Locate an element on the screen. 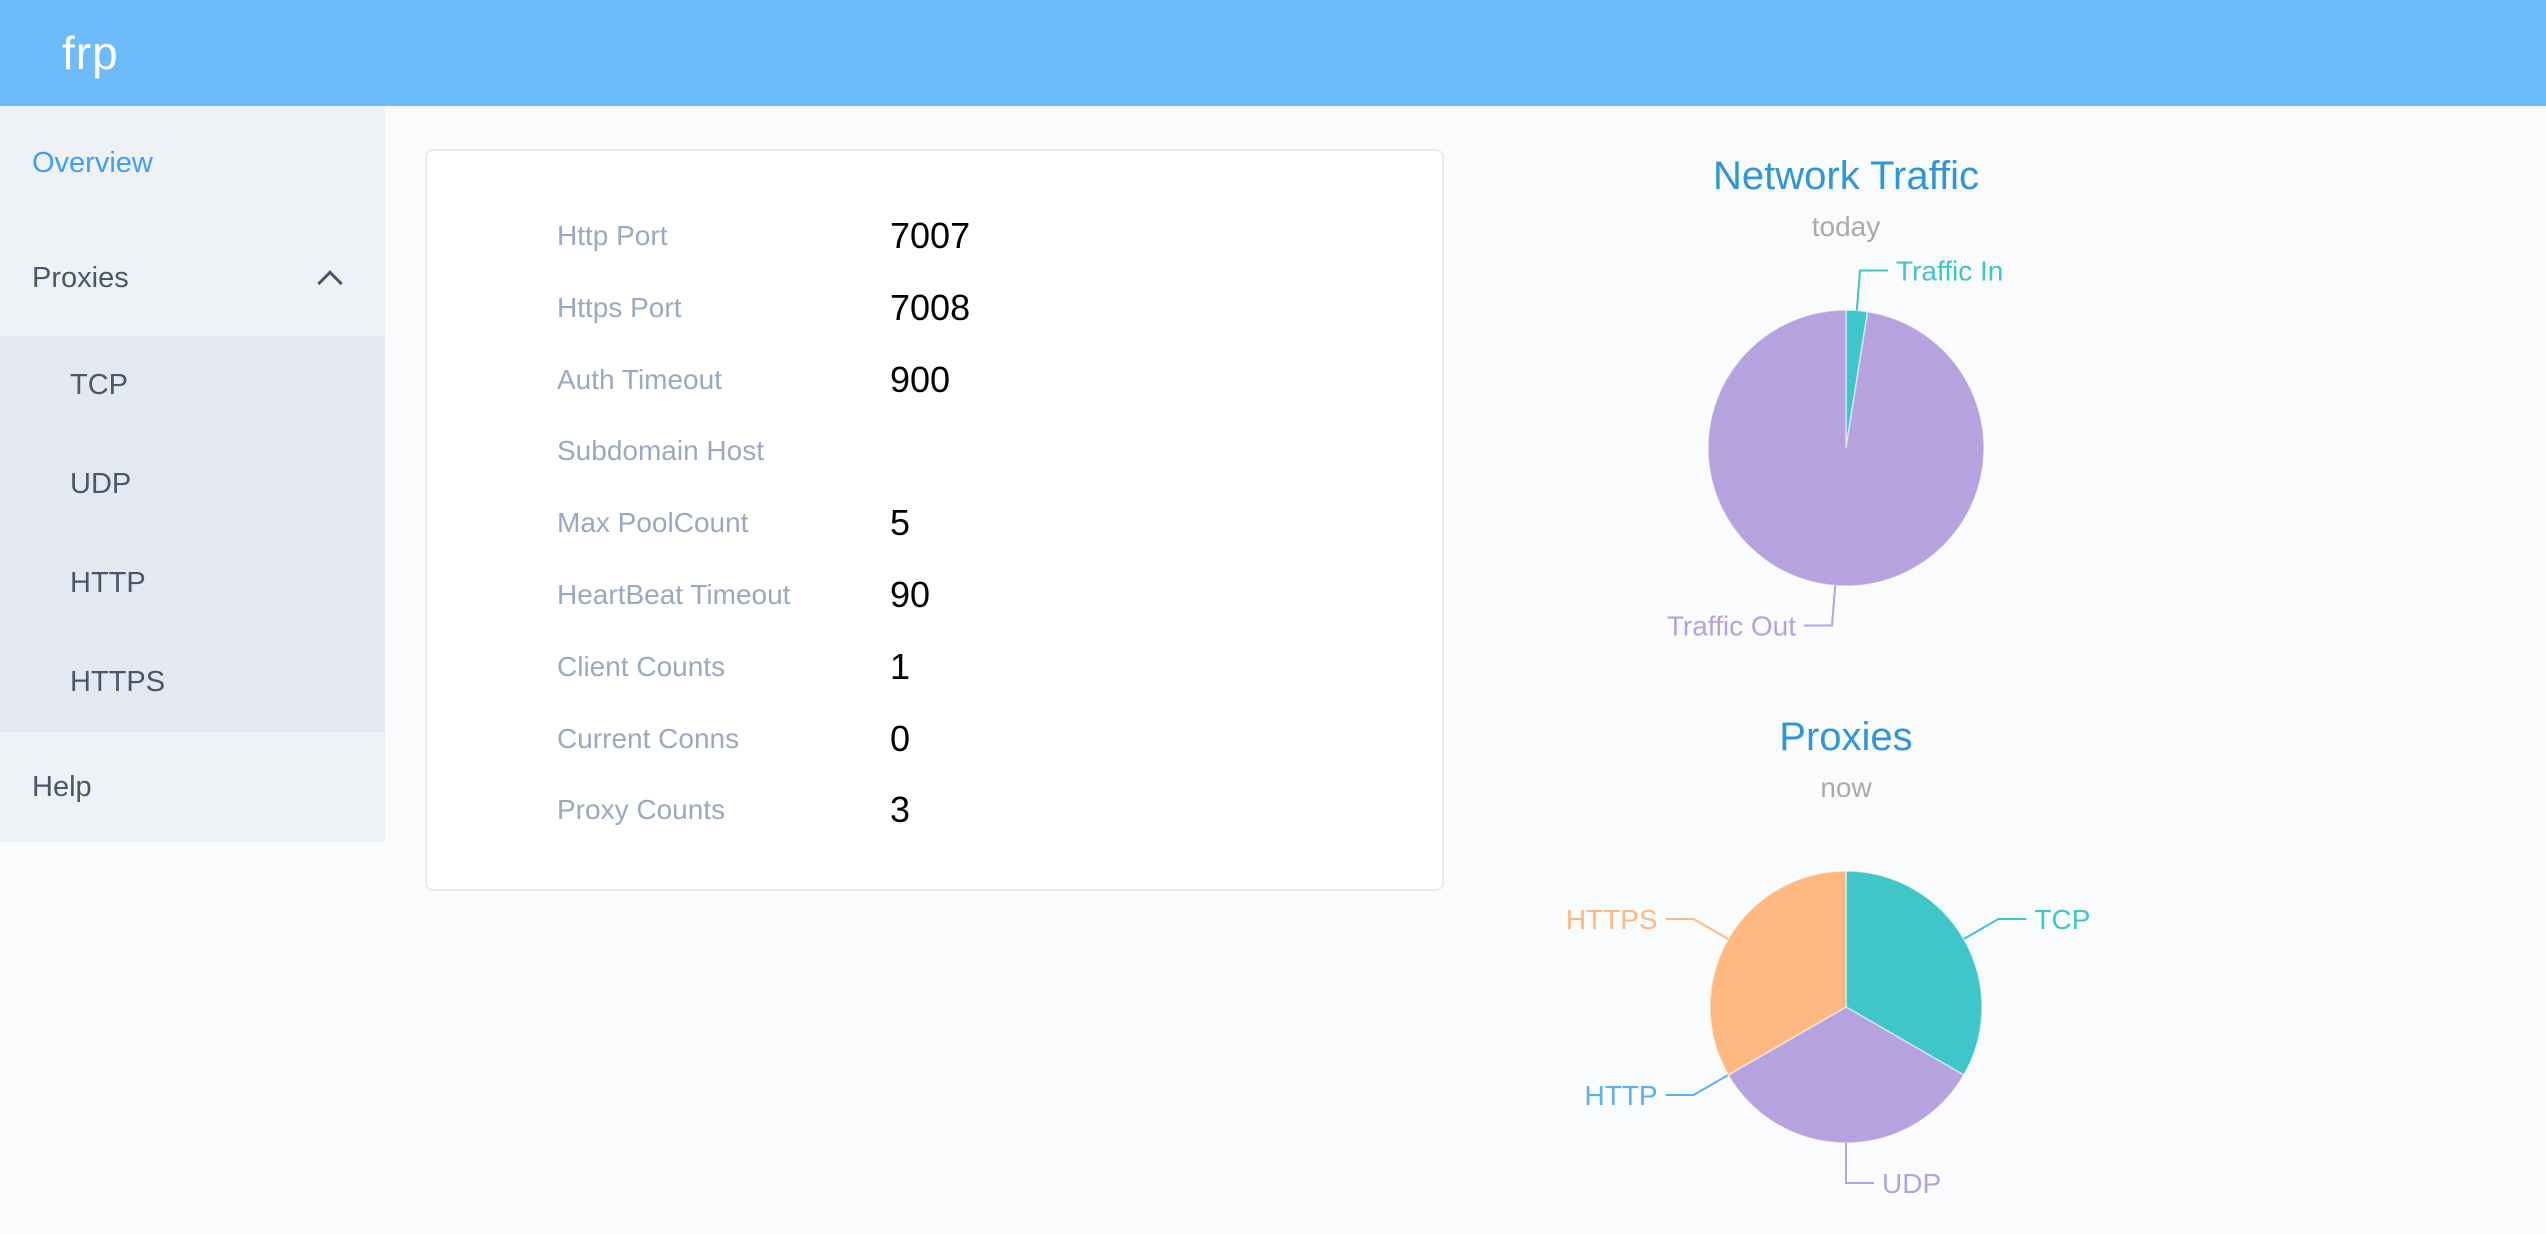 This screenshot has width=2546, height=1234. pie-label-https: HTTPS is located at coordinates (1612, 919).